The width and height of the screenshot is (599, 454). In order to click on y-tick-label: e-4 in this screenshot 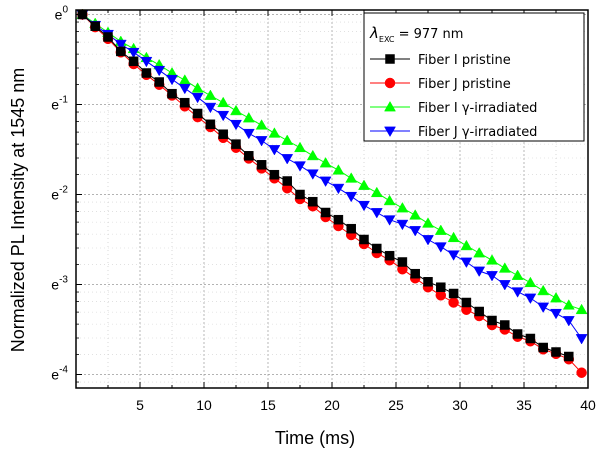, I will do `click(59, 374)`.